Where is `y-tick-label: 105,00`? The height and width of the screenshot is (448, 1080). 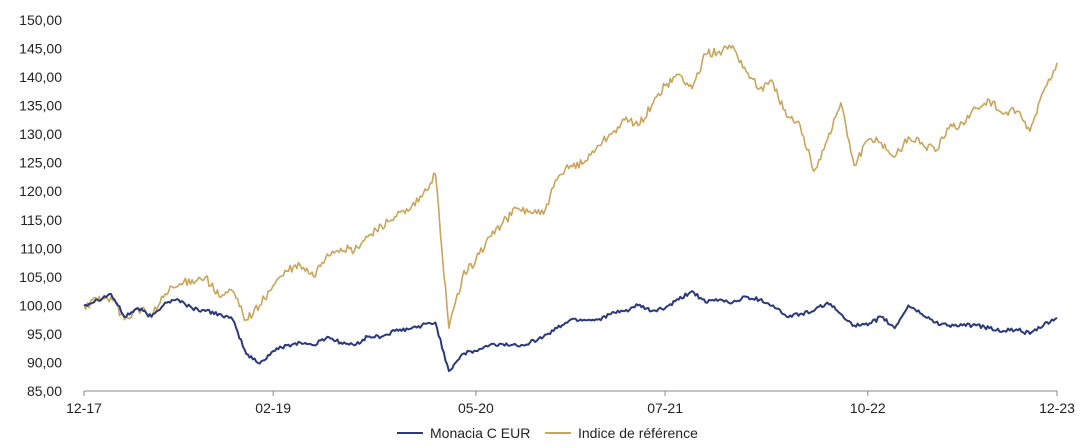
y-tick-label: 105,00 is located at coordinates (40, 277).